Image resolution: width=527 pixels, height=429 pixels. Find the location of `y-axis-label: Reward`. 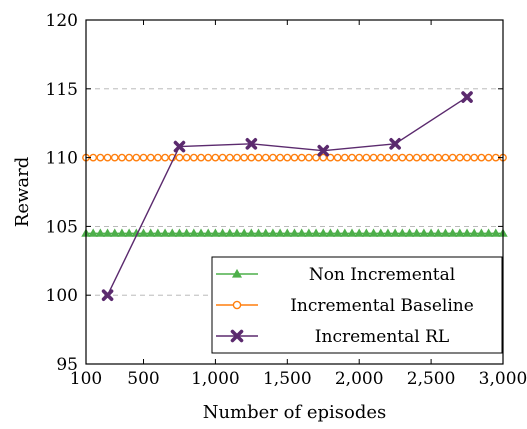

y-axis-label: Reward is located at coordinates (22, 192).